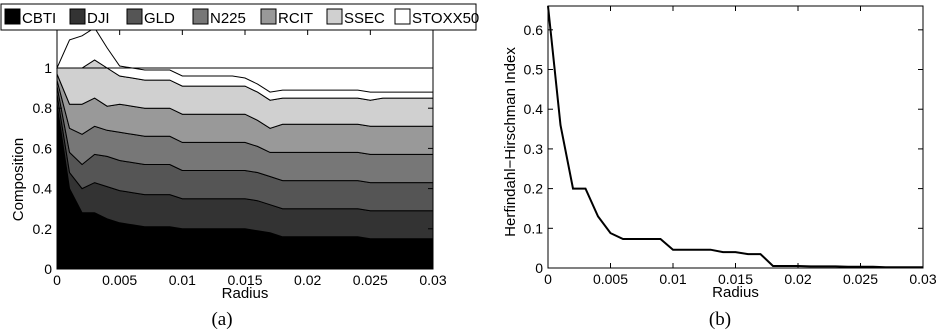 This screenshot has height=336, width=948. Describe the element at coordinates (159, 18) in the screenshot. I see `legend-label-gld: GLD` at that location.